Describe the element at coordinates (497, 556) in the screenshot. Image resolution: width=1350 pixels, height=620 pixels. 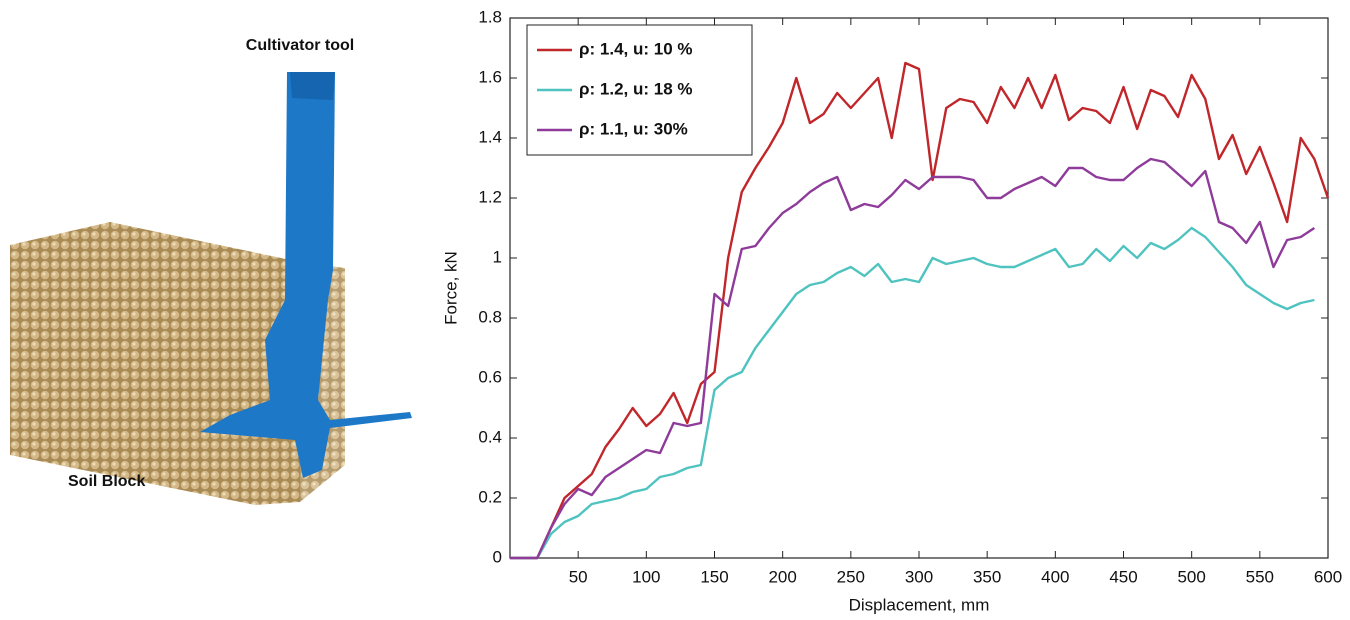
I see `y-tick-label: 0` at that location.